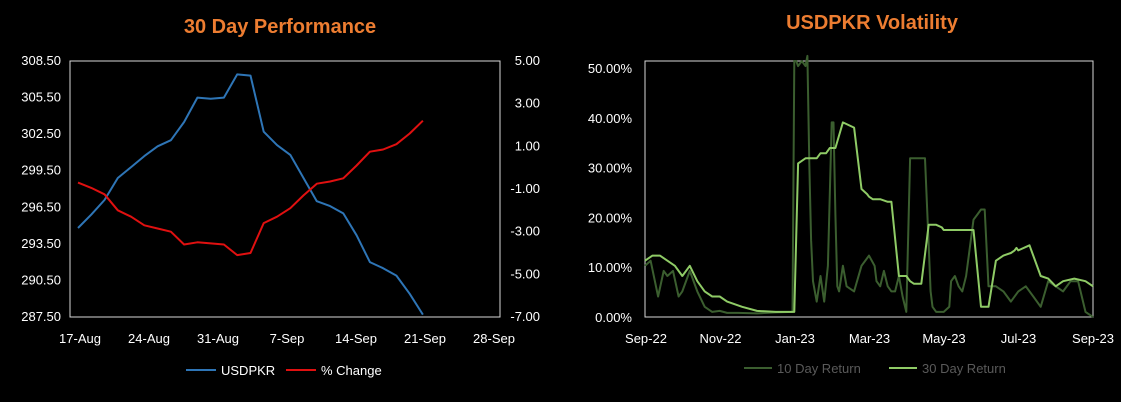 The height and width of the screenshot is (402, 1121). I want to click on chart1-left-tick-label: 290.50, so click(41, 279).